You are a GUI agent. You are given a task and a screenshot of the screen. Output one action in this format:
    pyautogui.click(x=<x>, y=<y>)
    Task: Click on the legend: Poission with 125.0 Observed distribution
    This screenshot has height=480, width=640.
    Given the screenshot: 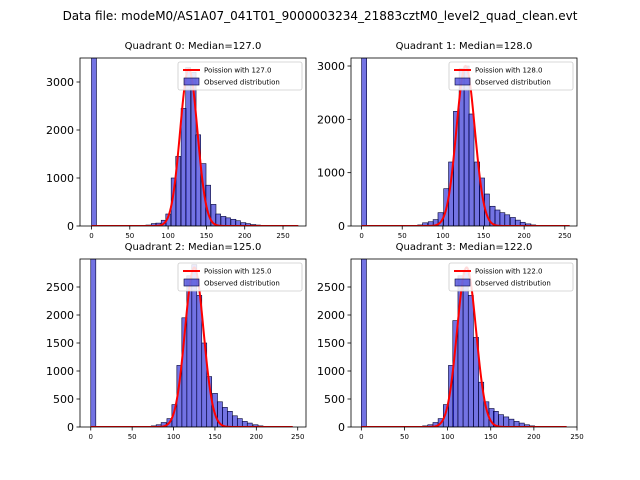 What is the action you would take?
    pyautogui.click(x=240, y=277)
    